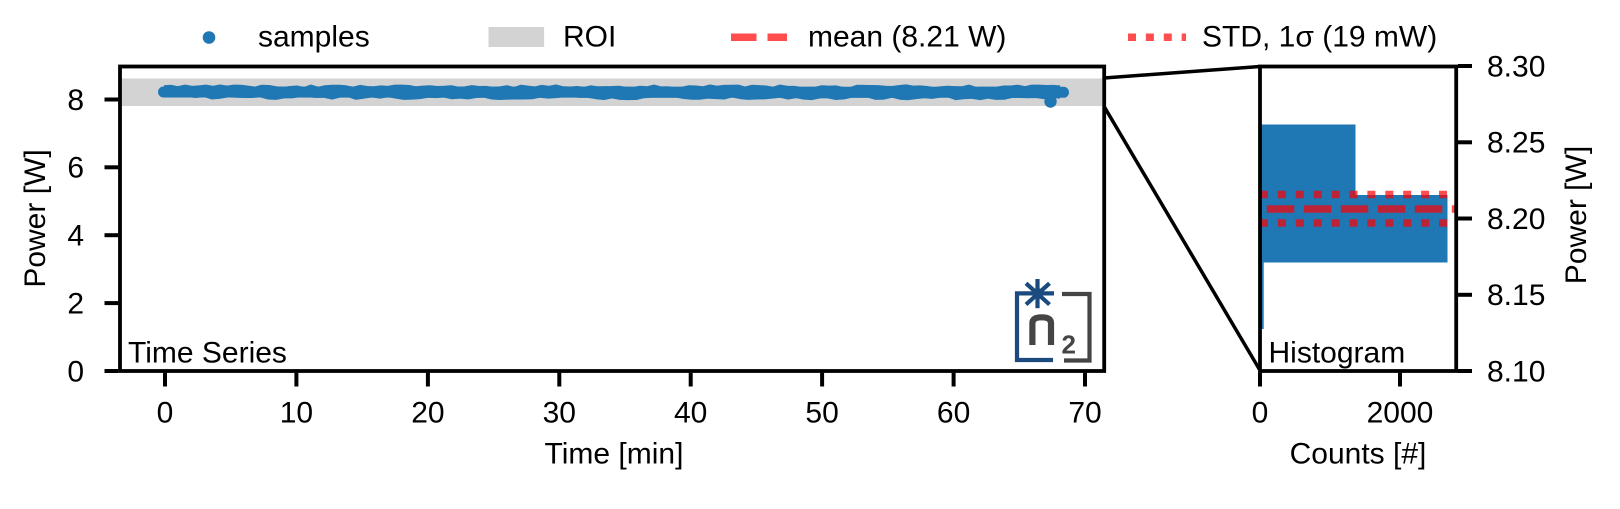 The width and height of the screenshot is (1620, 509). I want to click on svg-text: Time Series, so click(207, 353).